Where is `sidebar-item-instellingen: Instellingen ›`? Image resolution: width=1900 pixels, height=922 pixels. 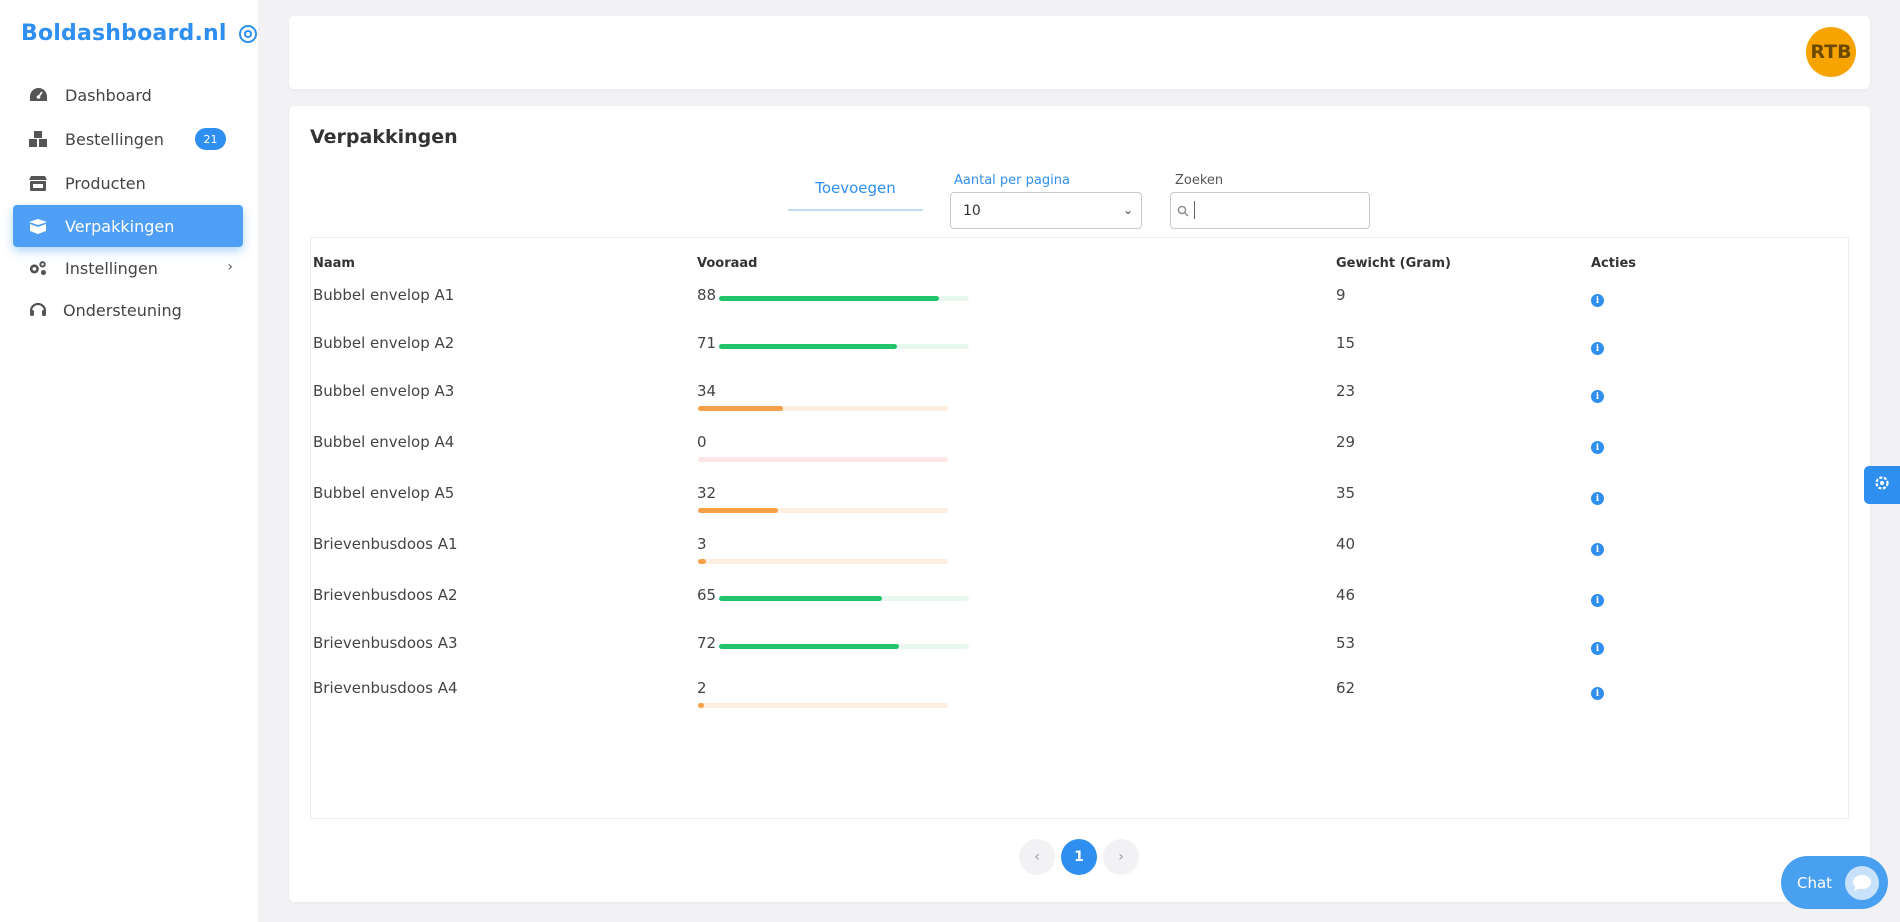 sidebar-item-instellingen: Instellingen › is located at coordinates (128, 268).